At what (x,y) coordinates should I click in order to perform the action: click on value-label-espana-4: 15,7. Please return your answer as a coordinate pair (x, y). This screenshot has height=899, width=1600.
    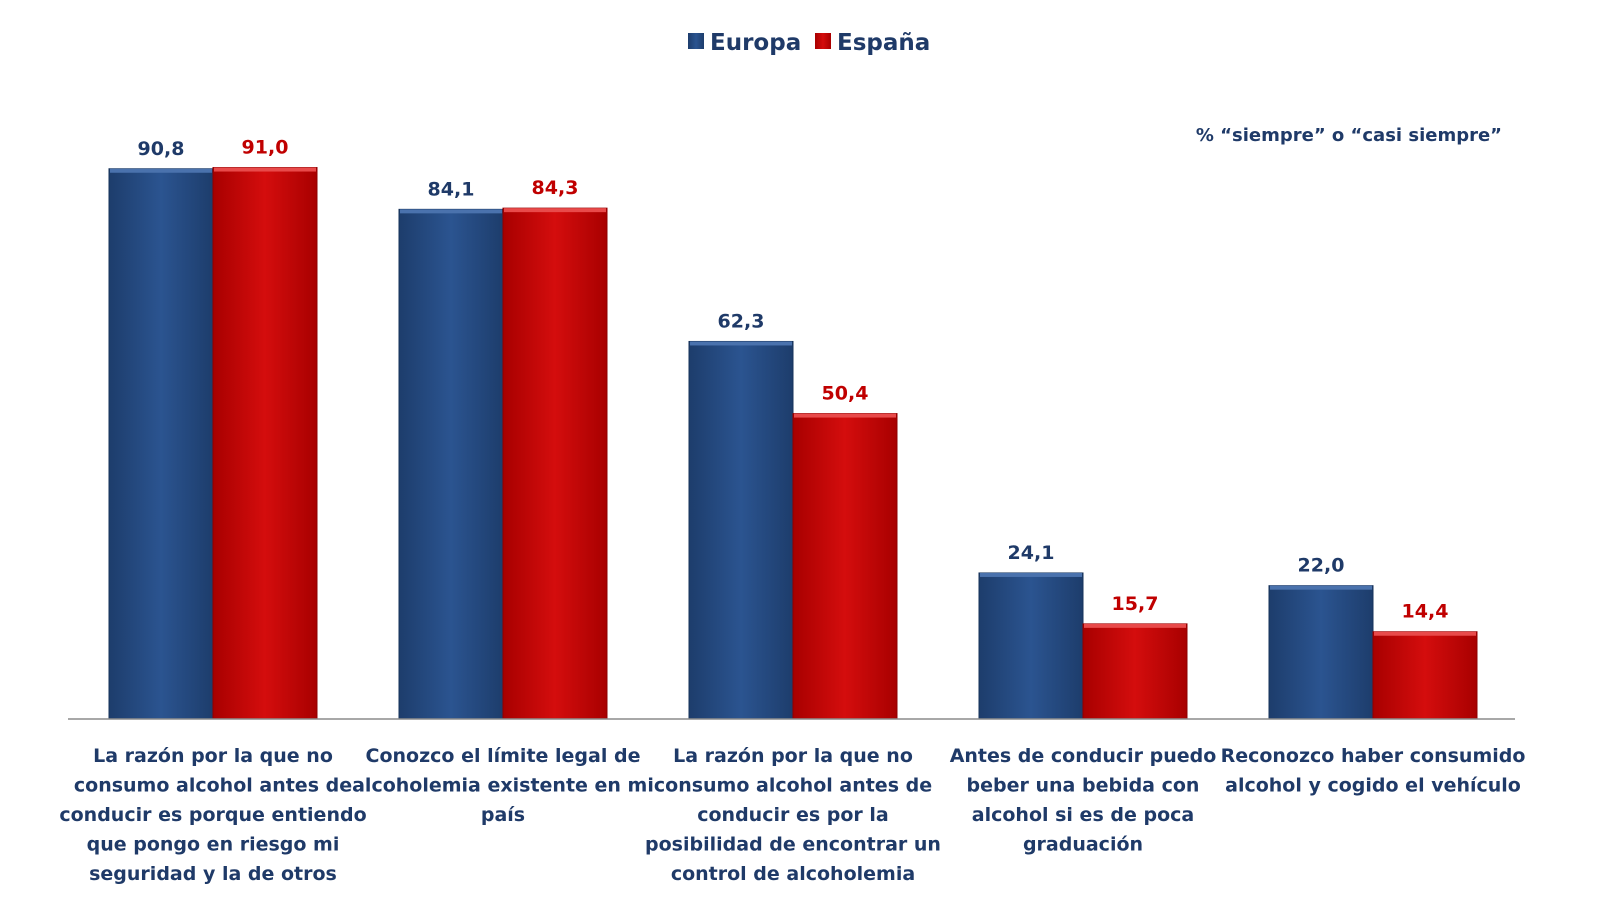
    Looking at the image, I should click on (1135, 604).